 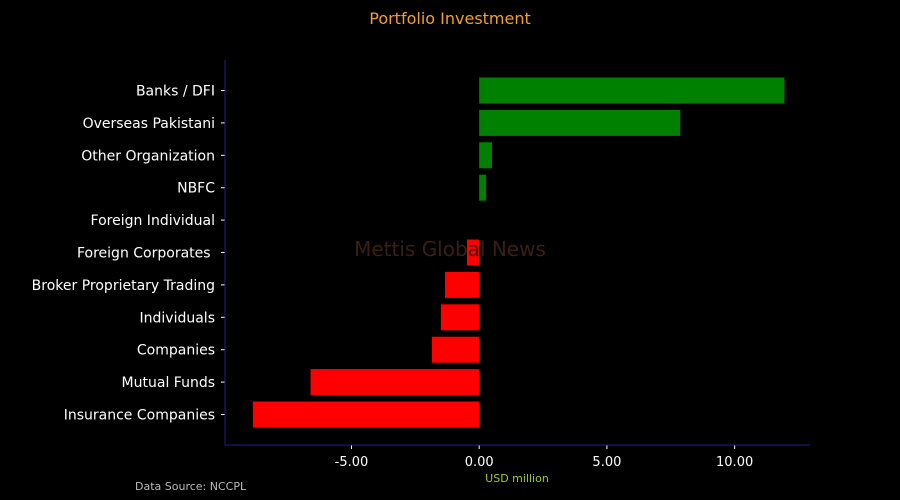 I want to click on category-label: Foreign Corporates, so click(x=146, y=254).